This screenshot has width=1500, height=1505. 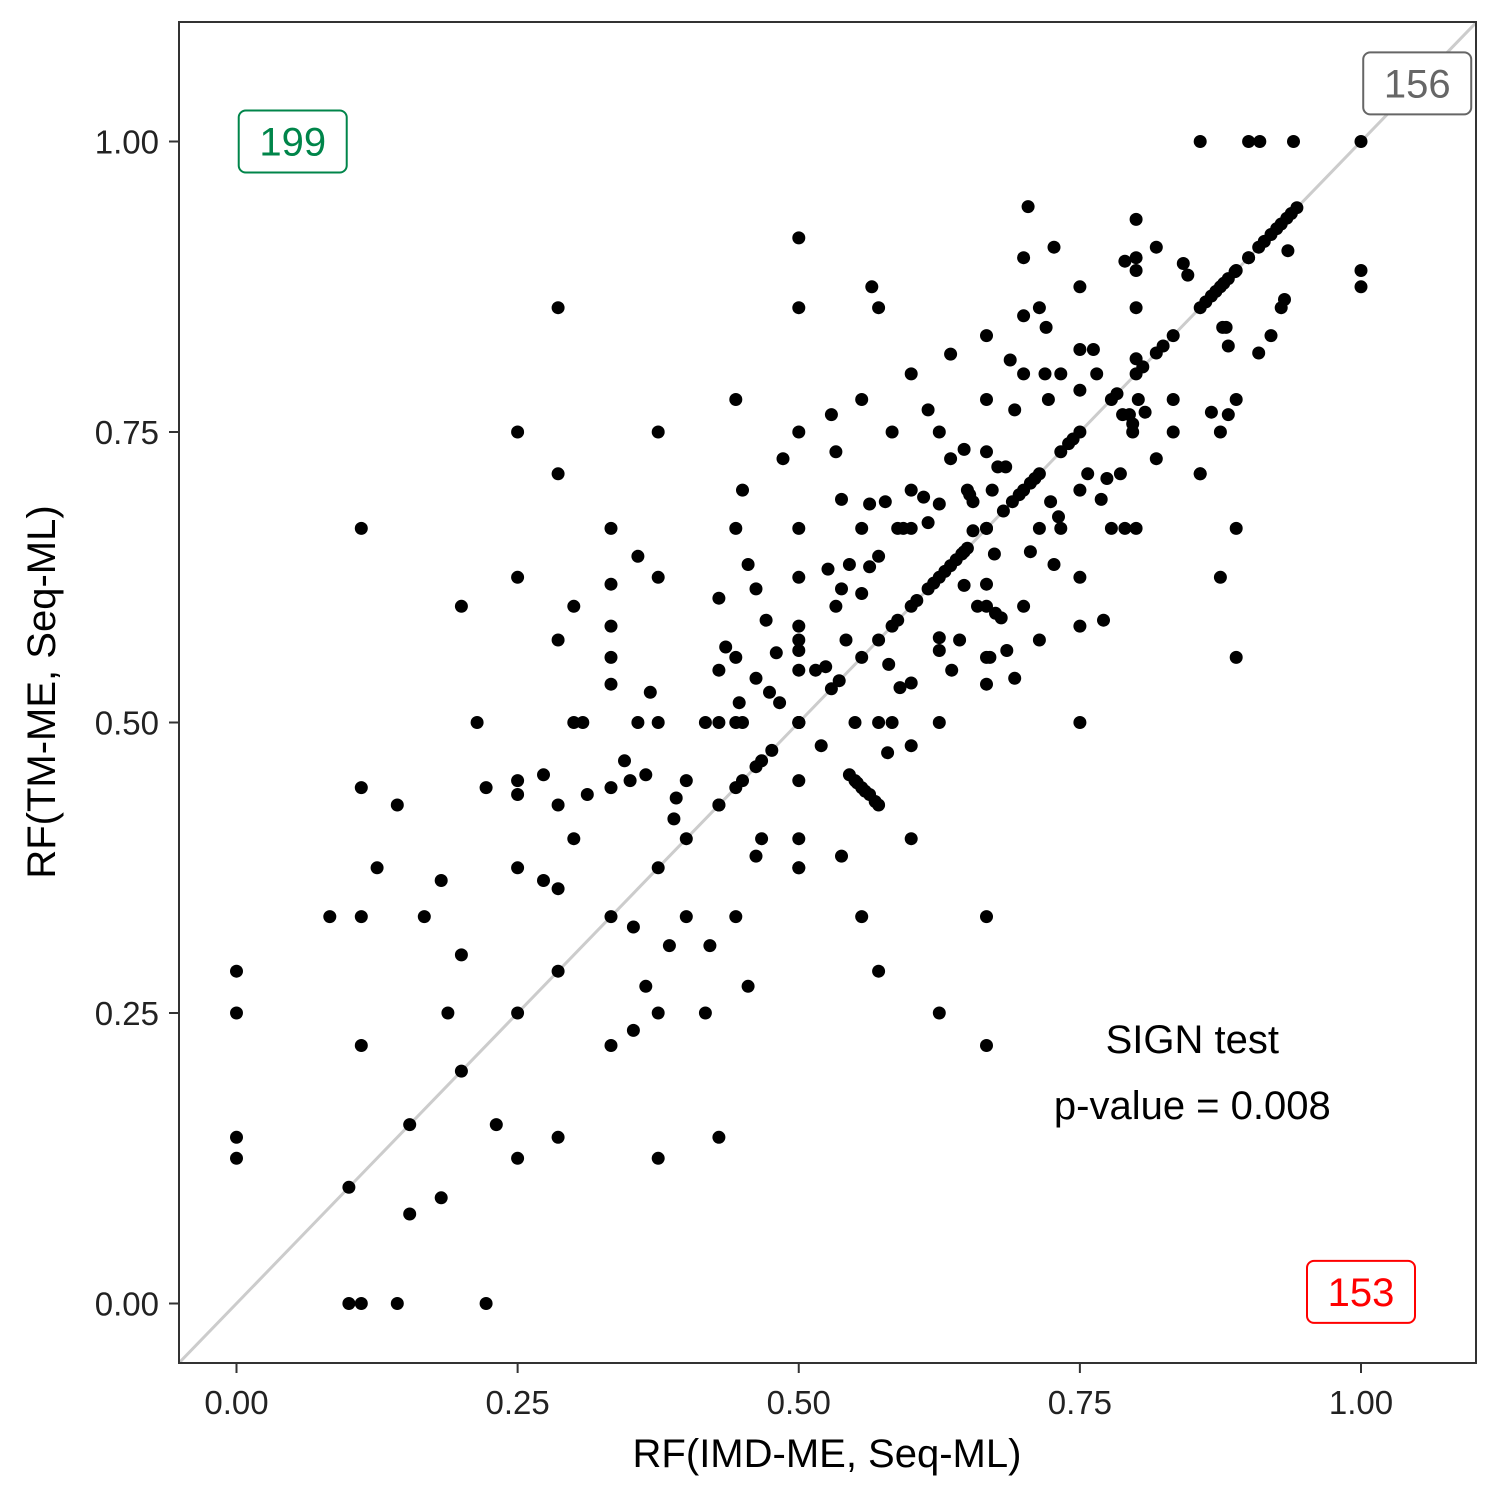 I want to click on y-tick-label: 0.00, so click(x=127, y=1304).